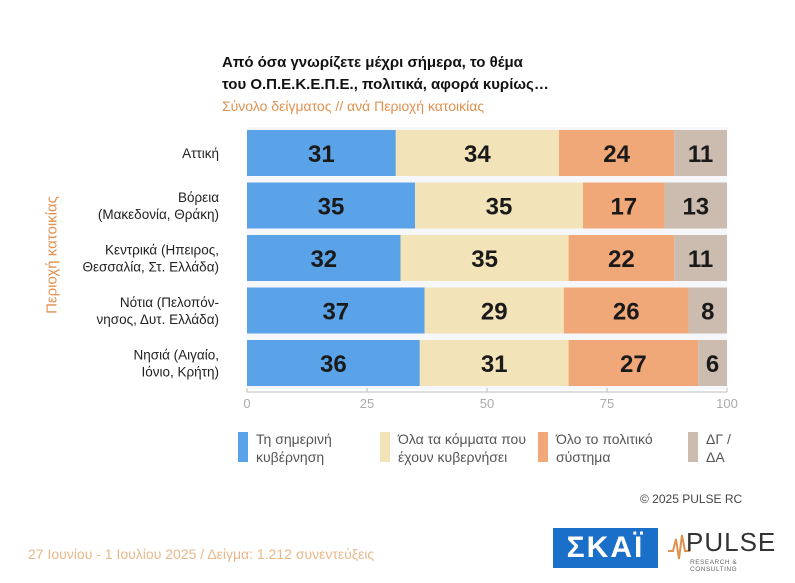  I want to click on data-label-ola-kommata-1: 35, so click(499, 207).